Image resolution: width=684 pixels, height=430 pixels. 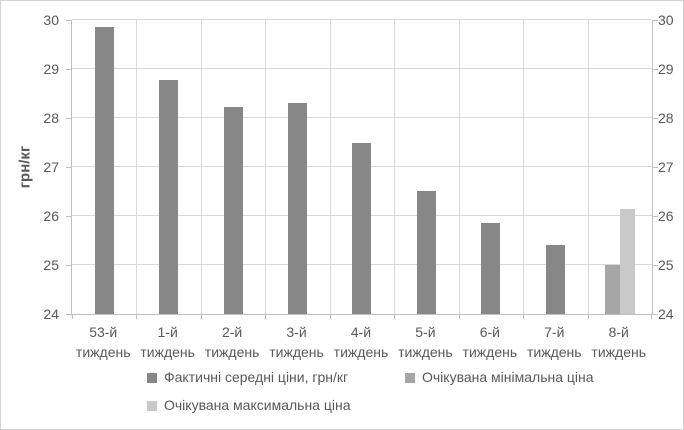 What do you see at coordinates (666, 118) in the screenshot?
I see `y-tick-label-right: 28` at bounding box center [666, 118].